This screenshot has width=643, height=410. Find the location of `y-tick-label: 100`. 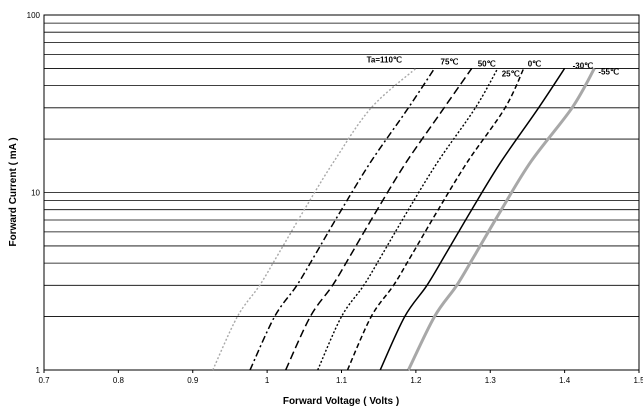

y-tick-label: 100 is located at coordinates (34, 15).